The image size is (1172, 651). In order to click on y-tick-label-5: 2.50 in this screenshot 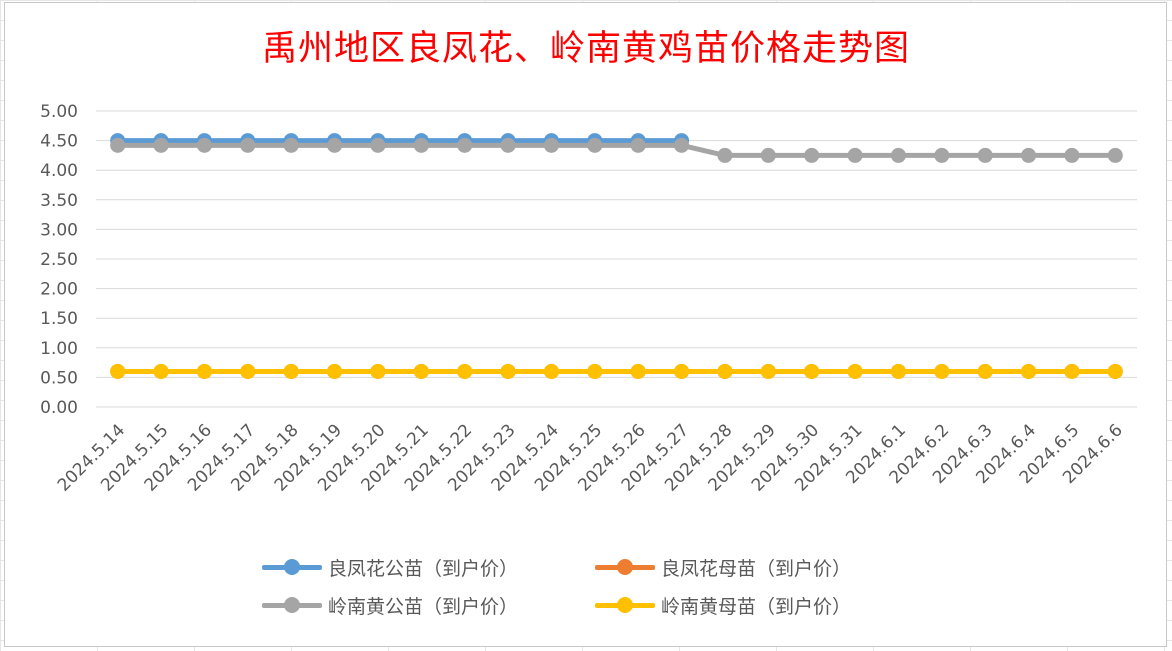, I will do `click(59, 260)`.